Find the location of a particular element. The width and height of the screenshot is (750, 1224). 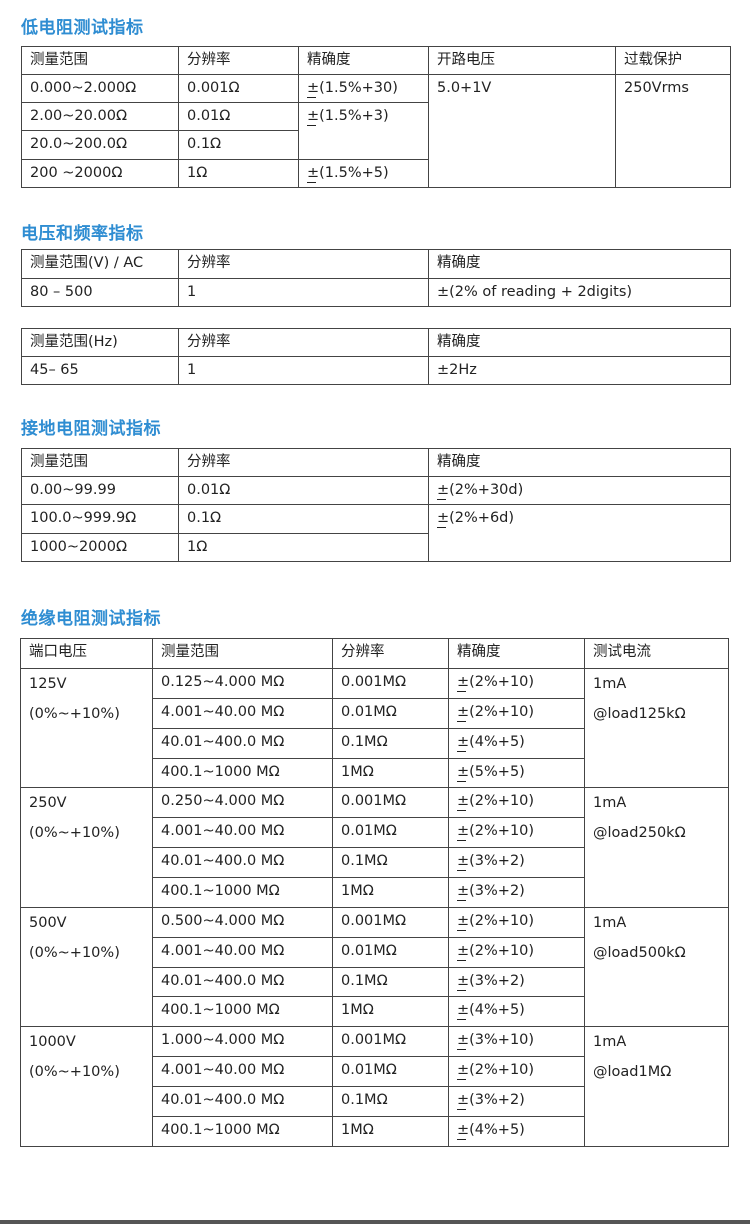

table-cell: 20.0~200.0Ω is located at coordinates (100, 145).